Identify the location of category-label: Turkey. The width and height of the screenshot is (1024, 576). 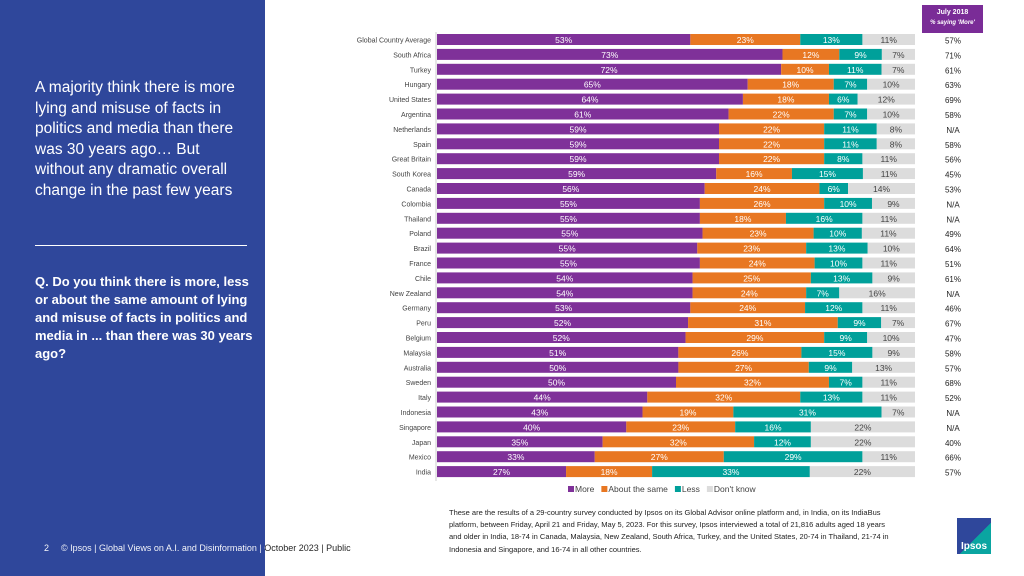
(421, 70).